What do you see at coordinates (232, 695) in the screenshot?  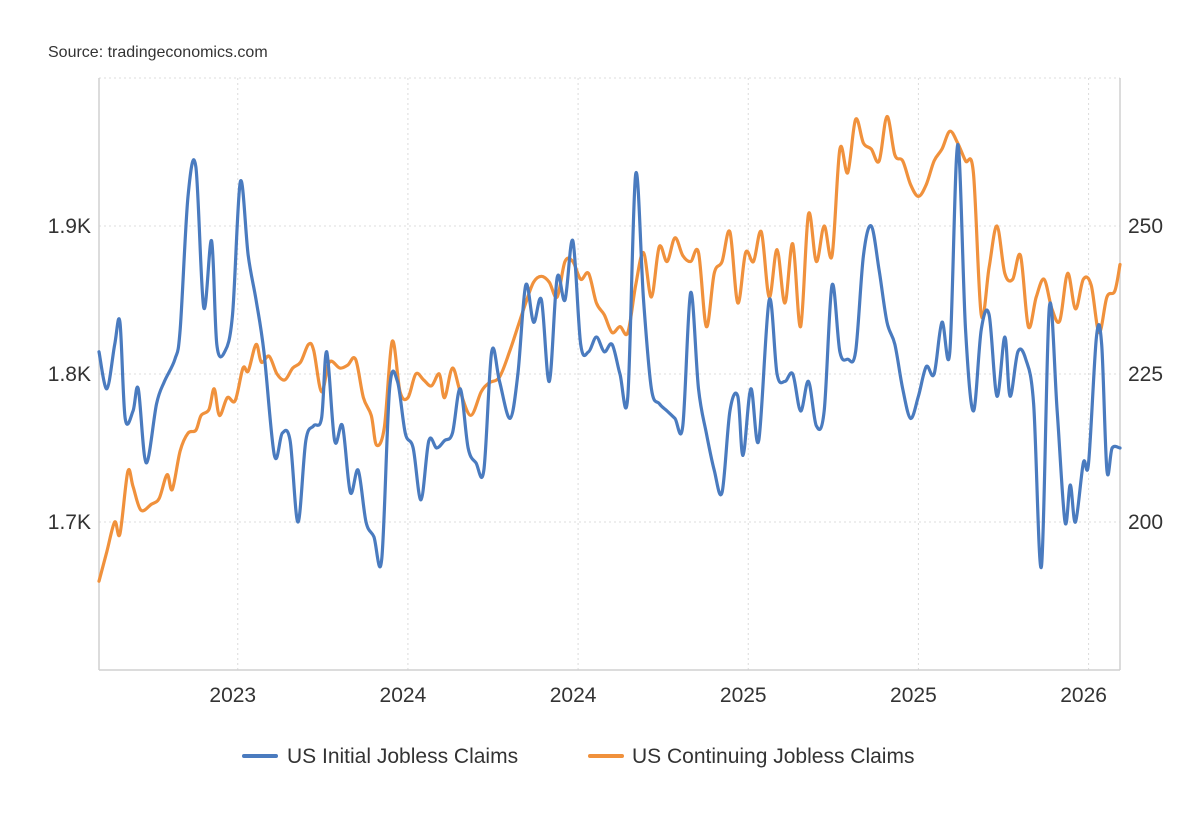 I see `x-tick-label: 2023` at bounding box center [232, 695].